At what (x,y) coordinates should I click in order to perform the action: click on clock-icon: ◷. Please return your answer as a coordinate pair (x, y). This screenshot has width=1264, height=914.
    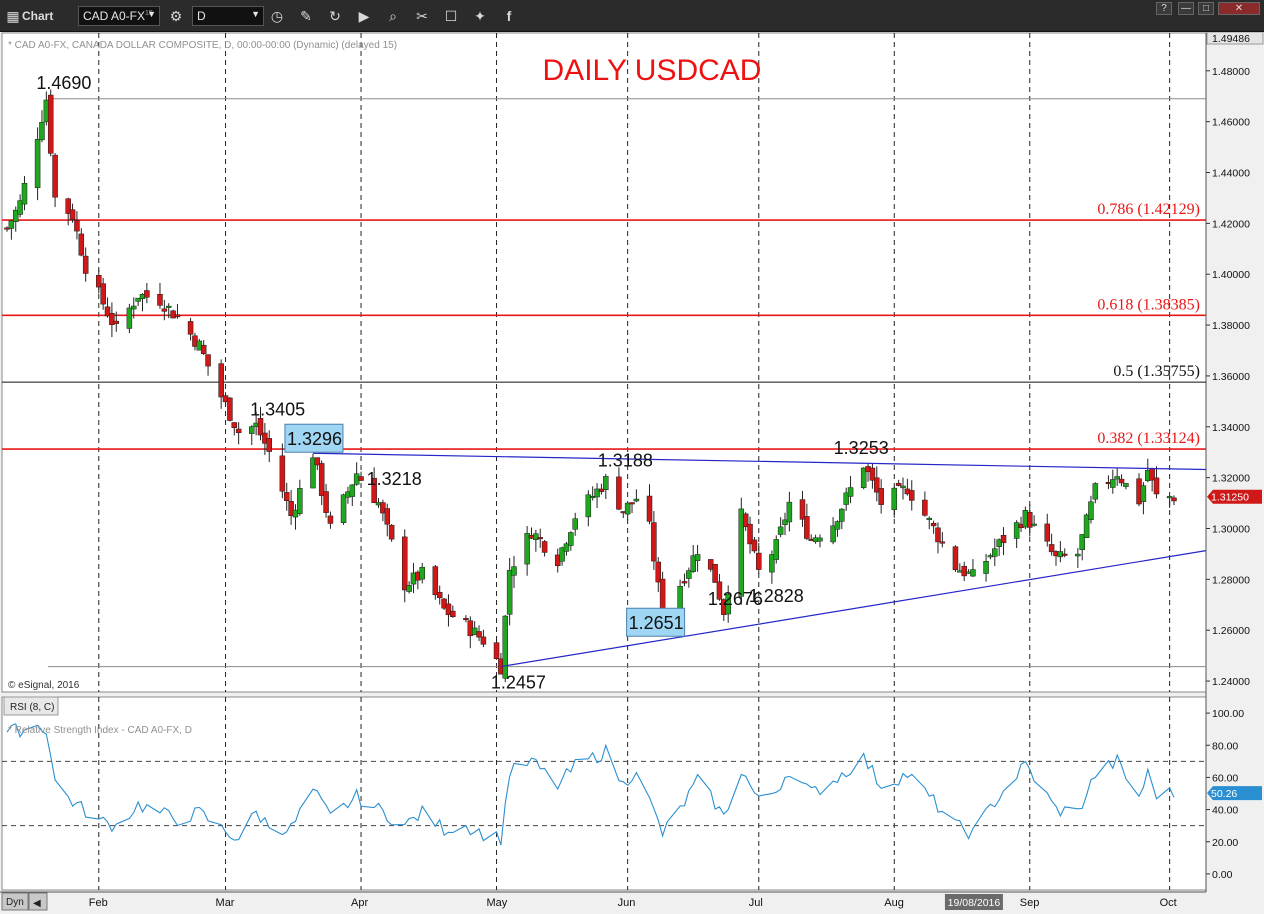
    Looking at the image, I should click on (277, 16).